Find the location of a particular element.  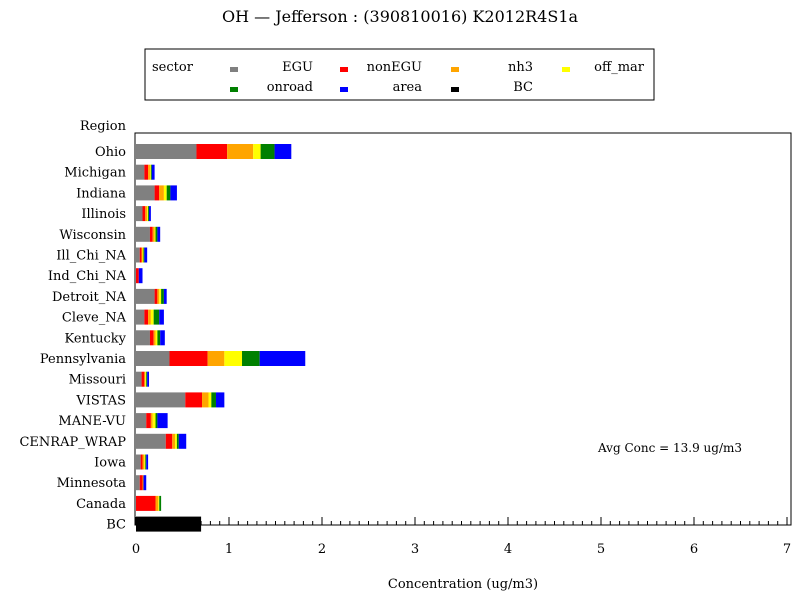

region-label-cleve-na: Cleve_NA is located at coordinates (94, 318).